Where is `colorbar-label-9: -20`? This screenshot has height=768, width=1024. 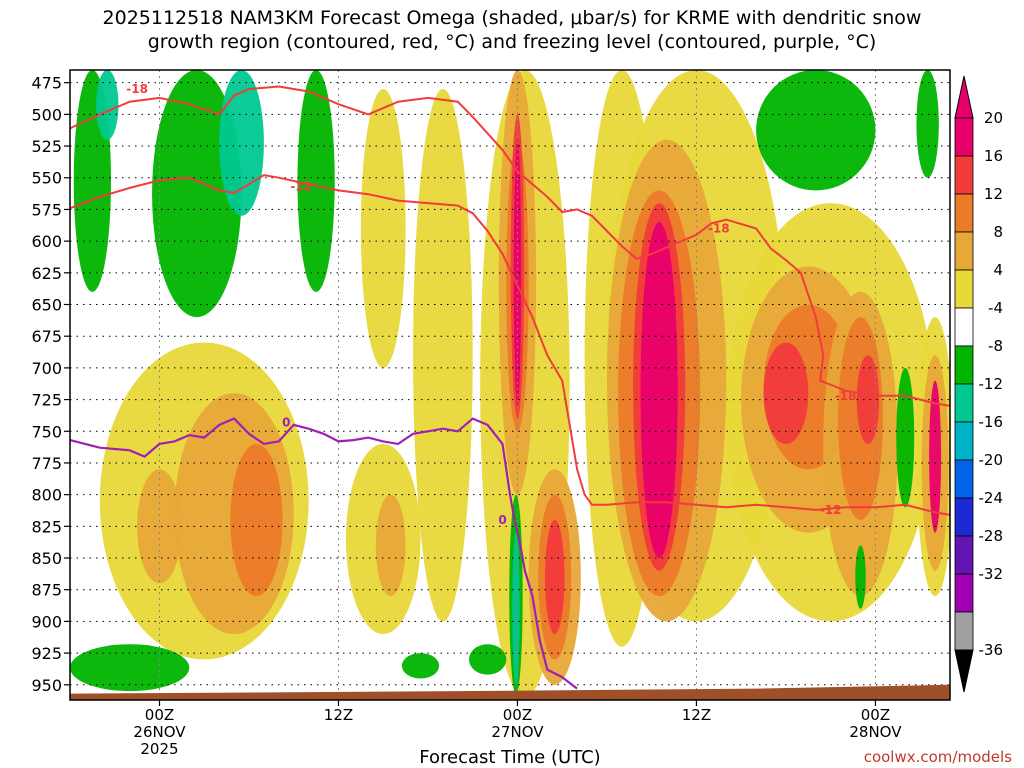 colorbar-label-9: -20 is located at coordinates (991, 460).